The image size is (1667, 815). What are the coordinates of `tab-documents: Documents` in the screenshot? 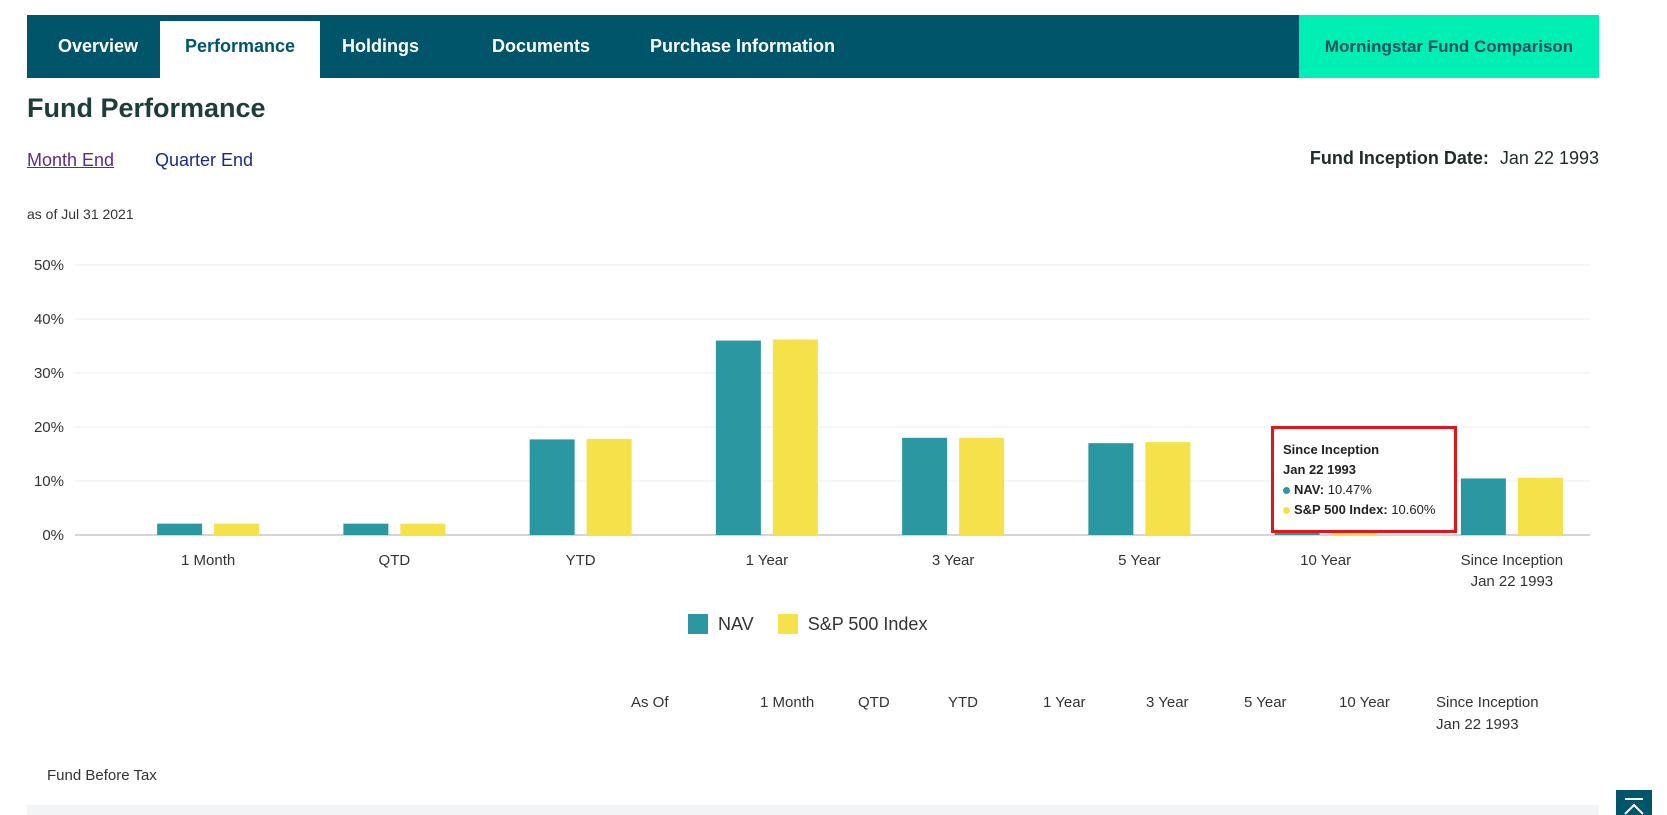 It's located at (541, 46).